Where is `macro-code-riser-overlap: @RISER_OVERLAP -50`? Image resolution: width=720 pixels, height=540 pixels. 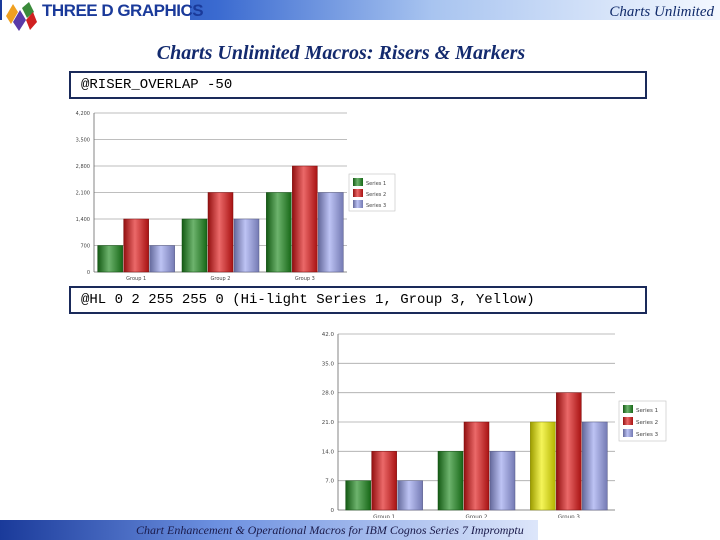
macro-code-riser-overlap: @RISER_OVERLAP -50 is located at coordinates (358, 85).